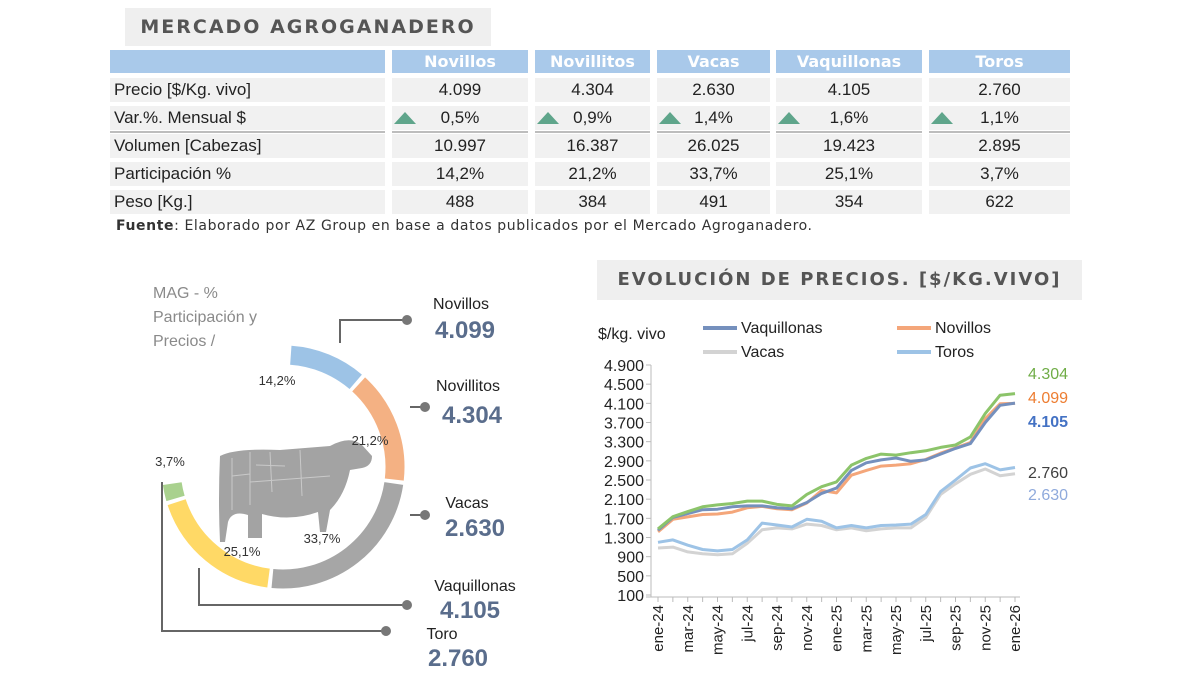  Describe the element at coordinates (777, 628) in the screenshot. I see `x-tick-label: sep-24` at that location.